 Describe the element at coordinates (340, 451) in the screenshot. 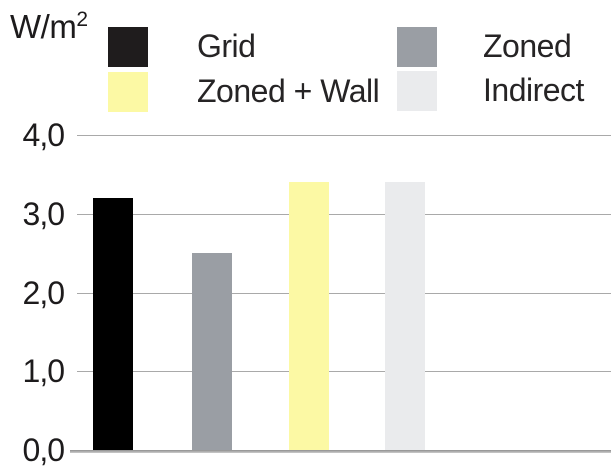

I see `x-axis-baseline` at that location.